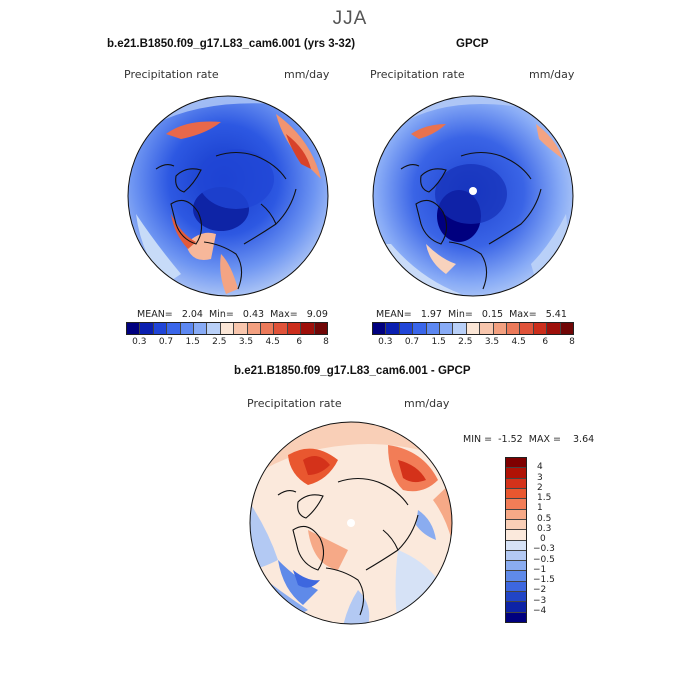  I want to click on panel-3-tick: −1.5, so click(544, 580).